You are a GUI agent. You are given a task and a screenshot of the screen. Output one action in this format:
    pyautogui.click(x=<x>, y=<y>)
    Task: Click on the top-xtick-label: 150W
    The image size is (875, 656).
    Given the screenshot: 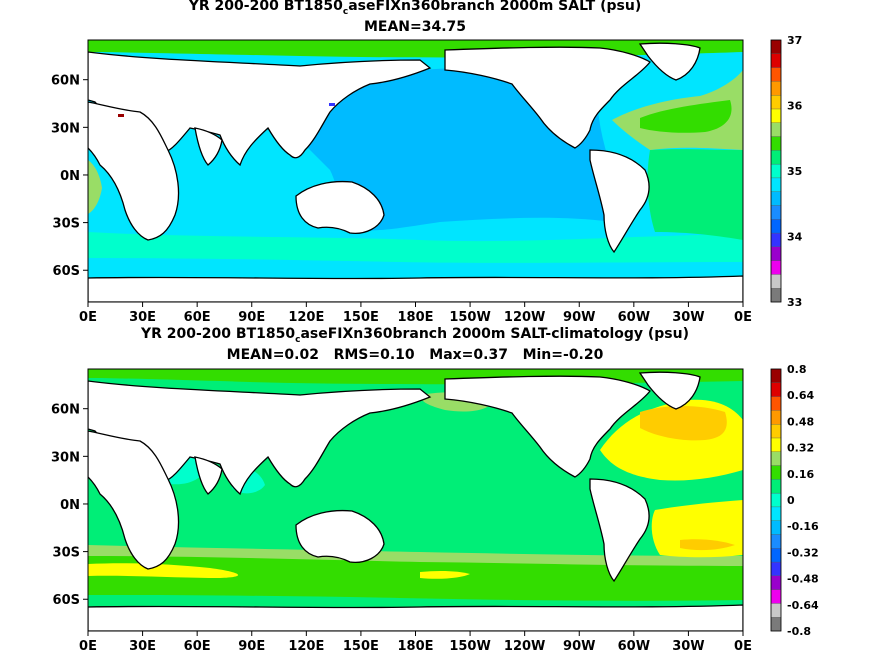 What is the action you would take?
    pyautogui.click(x=469, y=317)
    